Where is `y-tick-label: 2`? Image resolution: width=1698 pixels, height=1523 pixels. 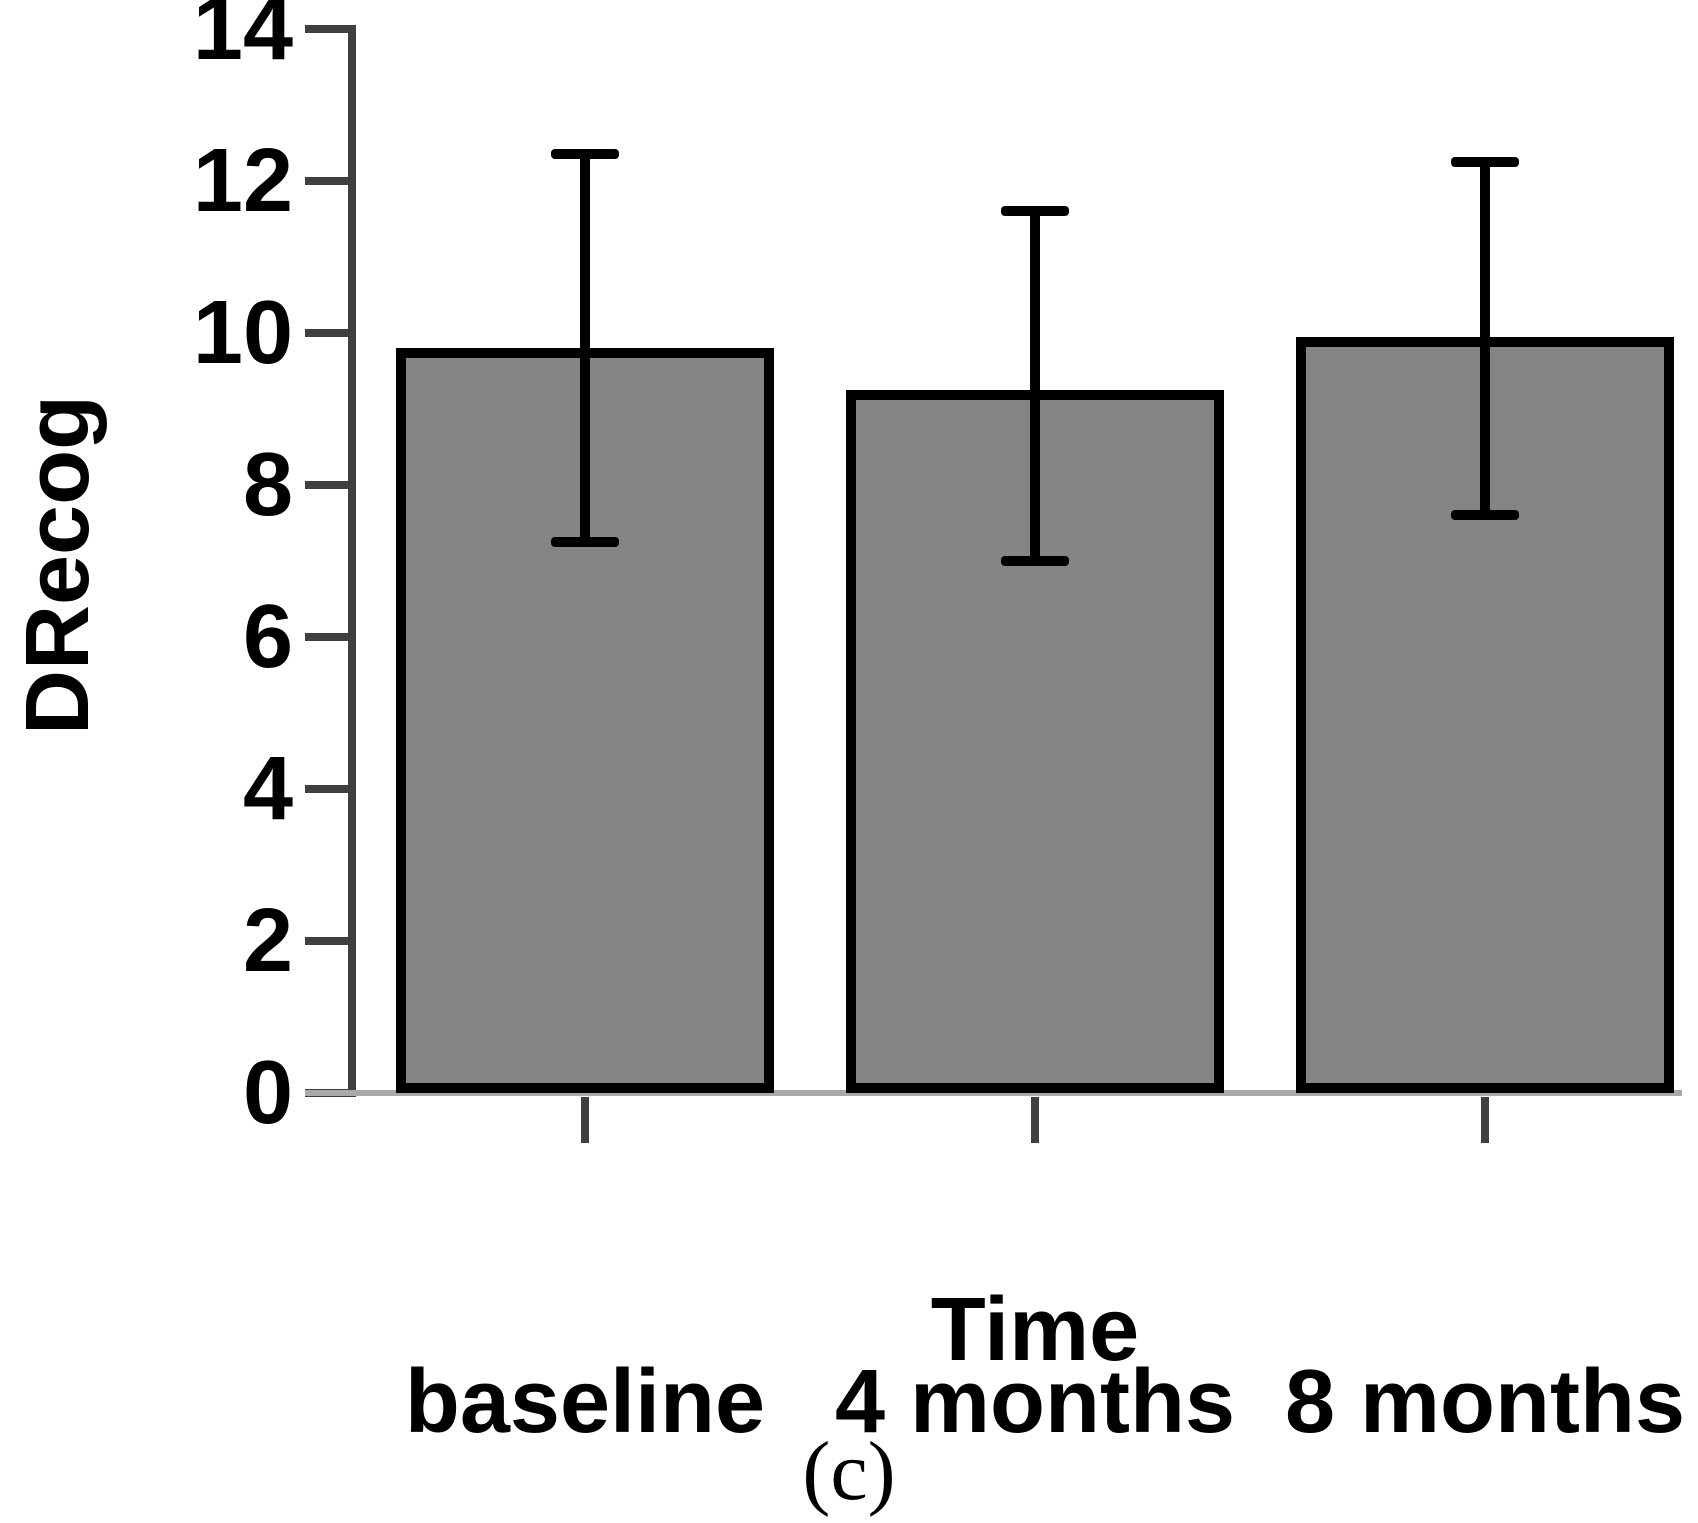 y-tick-label: 2 is located at coordinates (267, 941).